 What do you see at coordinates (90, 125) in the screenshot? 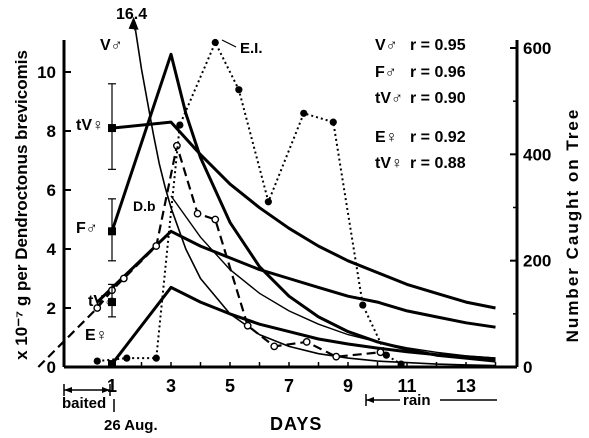
I see `curve-label-3: tV♀` at bounding box center [90, 125].